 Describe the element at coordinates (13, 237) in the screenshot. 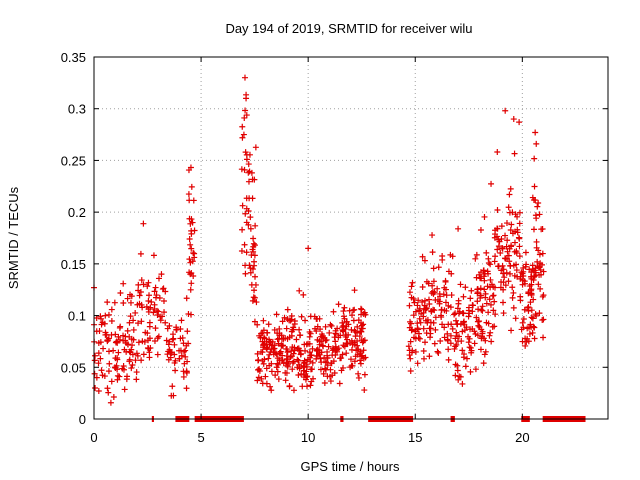

I see `y-axis-label: SRMTID / TECUs` at that location.